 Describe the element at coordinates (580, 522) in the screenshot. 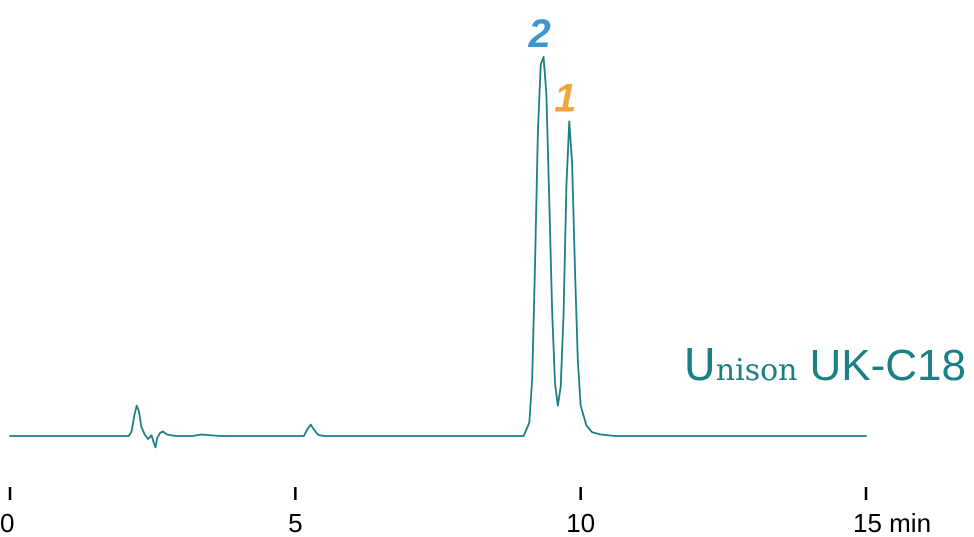

I see `x-tick-label-2: 10` at that location.